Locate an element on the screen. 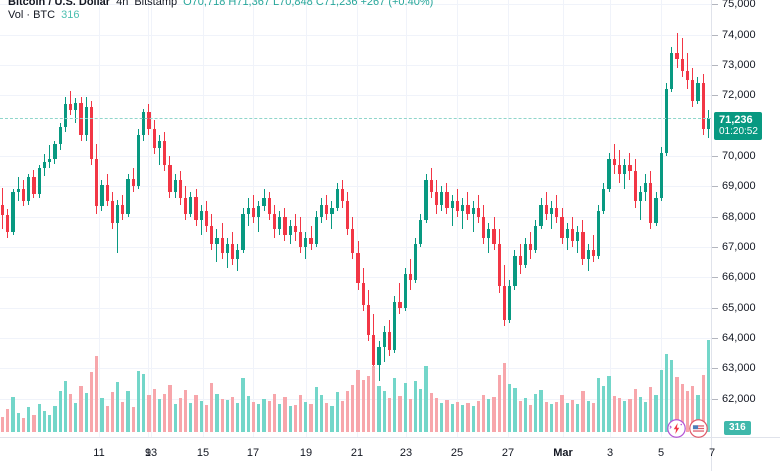  chart-badges is located at coordinates (687, 428).